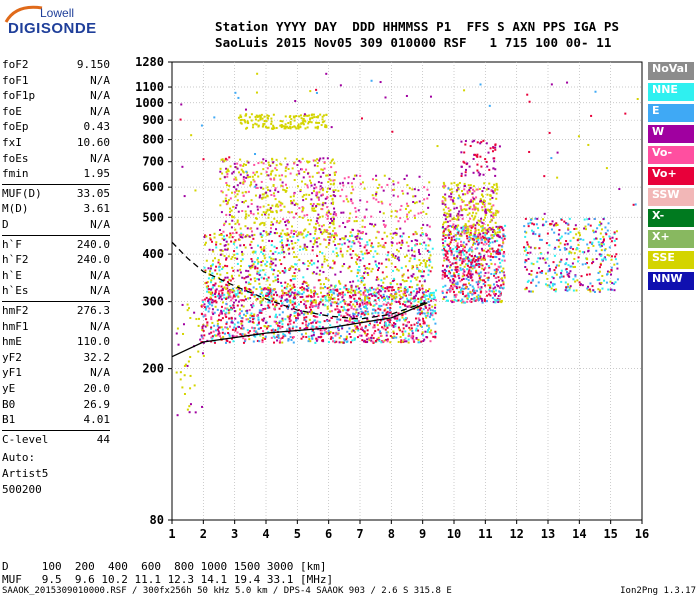  Describe the element at coordinates (15, 209) in the screenshot. I see `param-key: M(D)` at that location.